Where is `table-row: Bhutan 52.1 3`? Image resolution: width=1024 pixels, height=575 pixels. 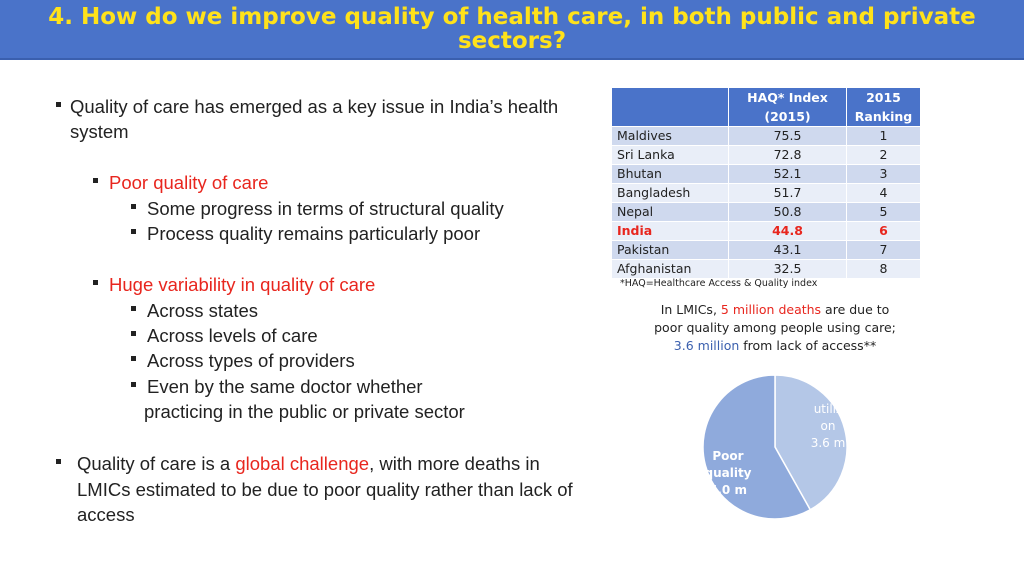 table-row: Bhutan 52.1 3 is located at coordinates (766, 174).